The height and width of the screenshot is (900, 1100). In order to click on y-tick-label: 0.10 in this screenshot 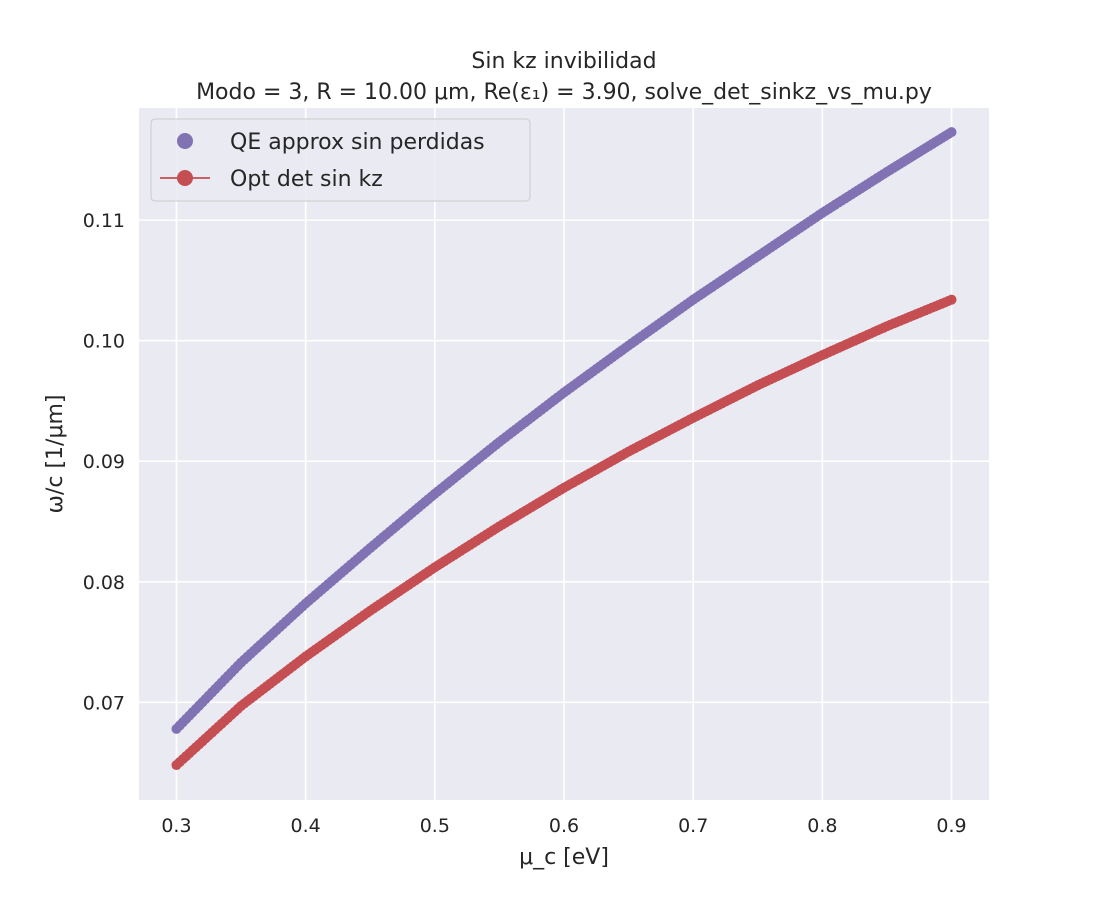, I will do `click(104, 342)`.